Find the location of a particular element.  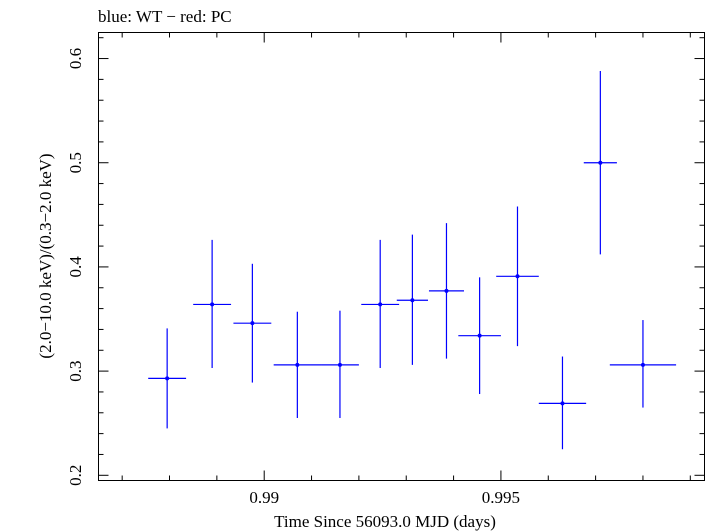

y-tick-label: 0.3 is located at coordinates (75, 370).